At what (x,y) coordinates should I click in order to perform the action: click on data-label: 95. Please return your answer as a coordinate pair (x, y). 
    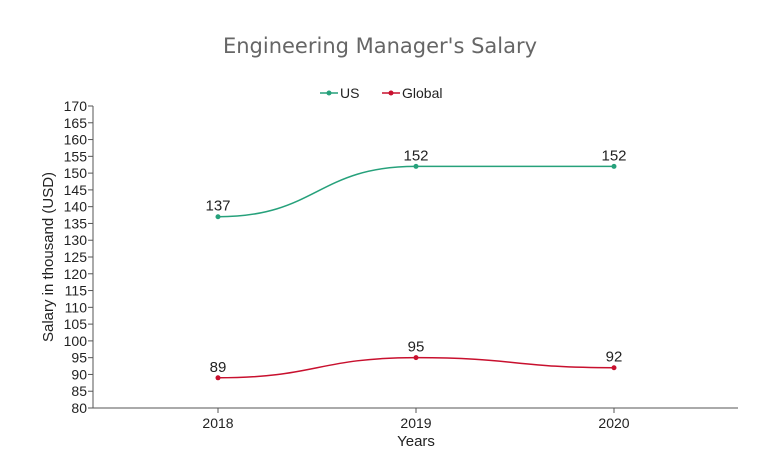
    Looking at the image, I should click on (416, 347).